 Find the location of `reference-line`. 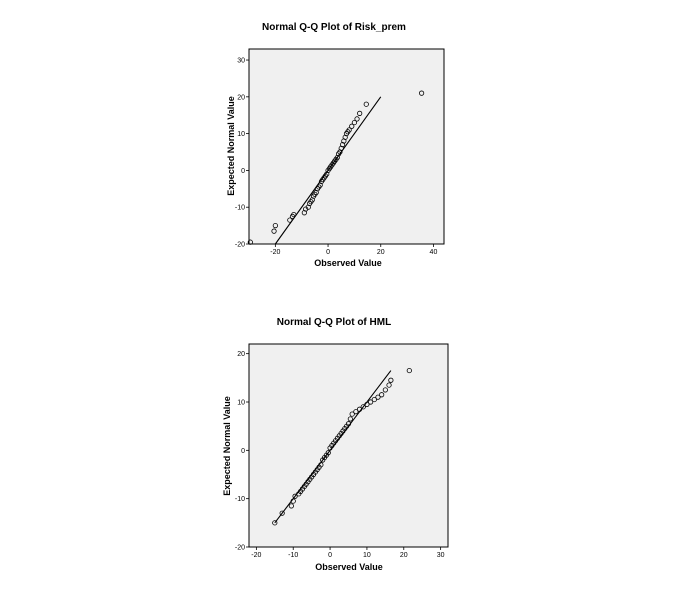

reference-line is located at coordinates (333, 447).